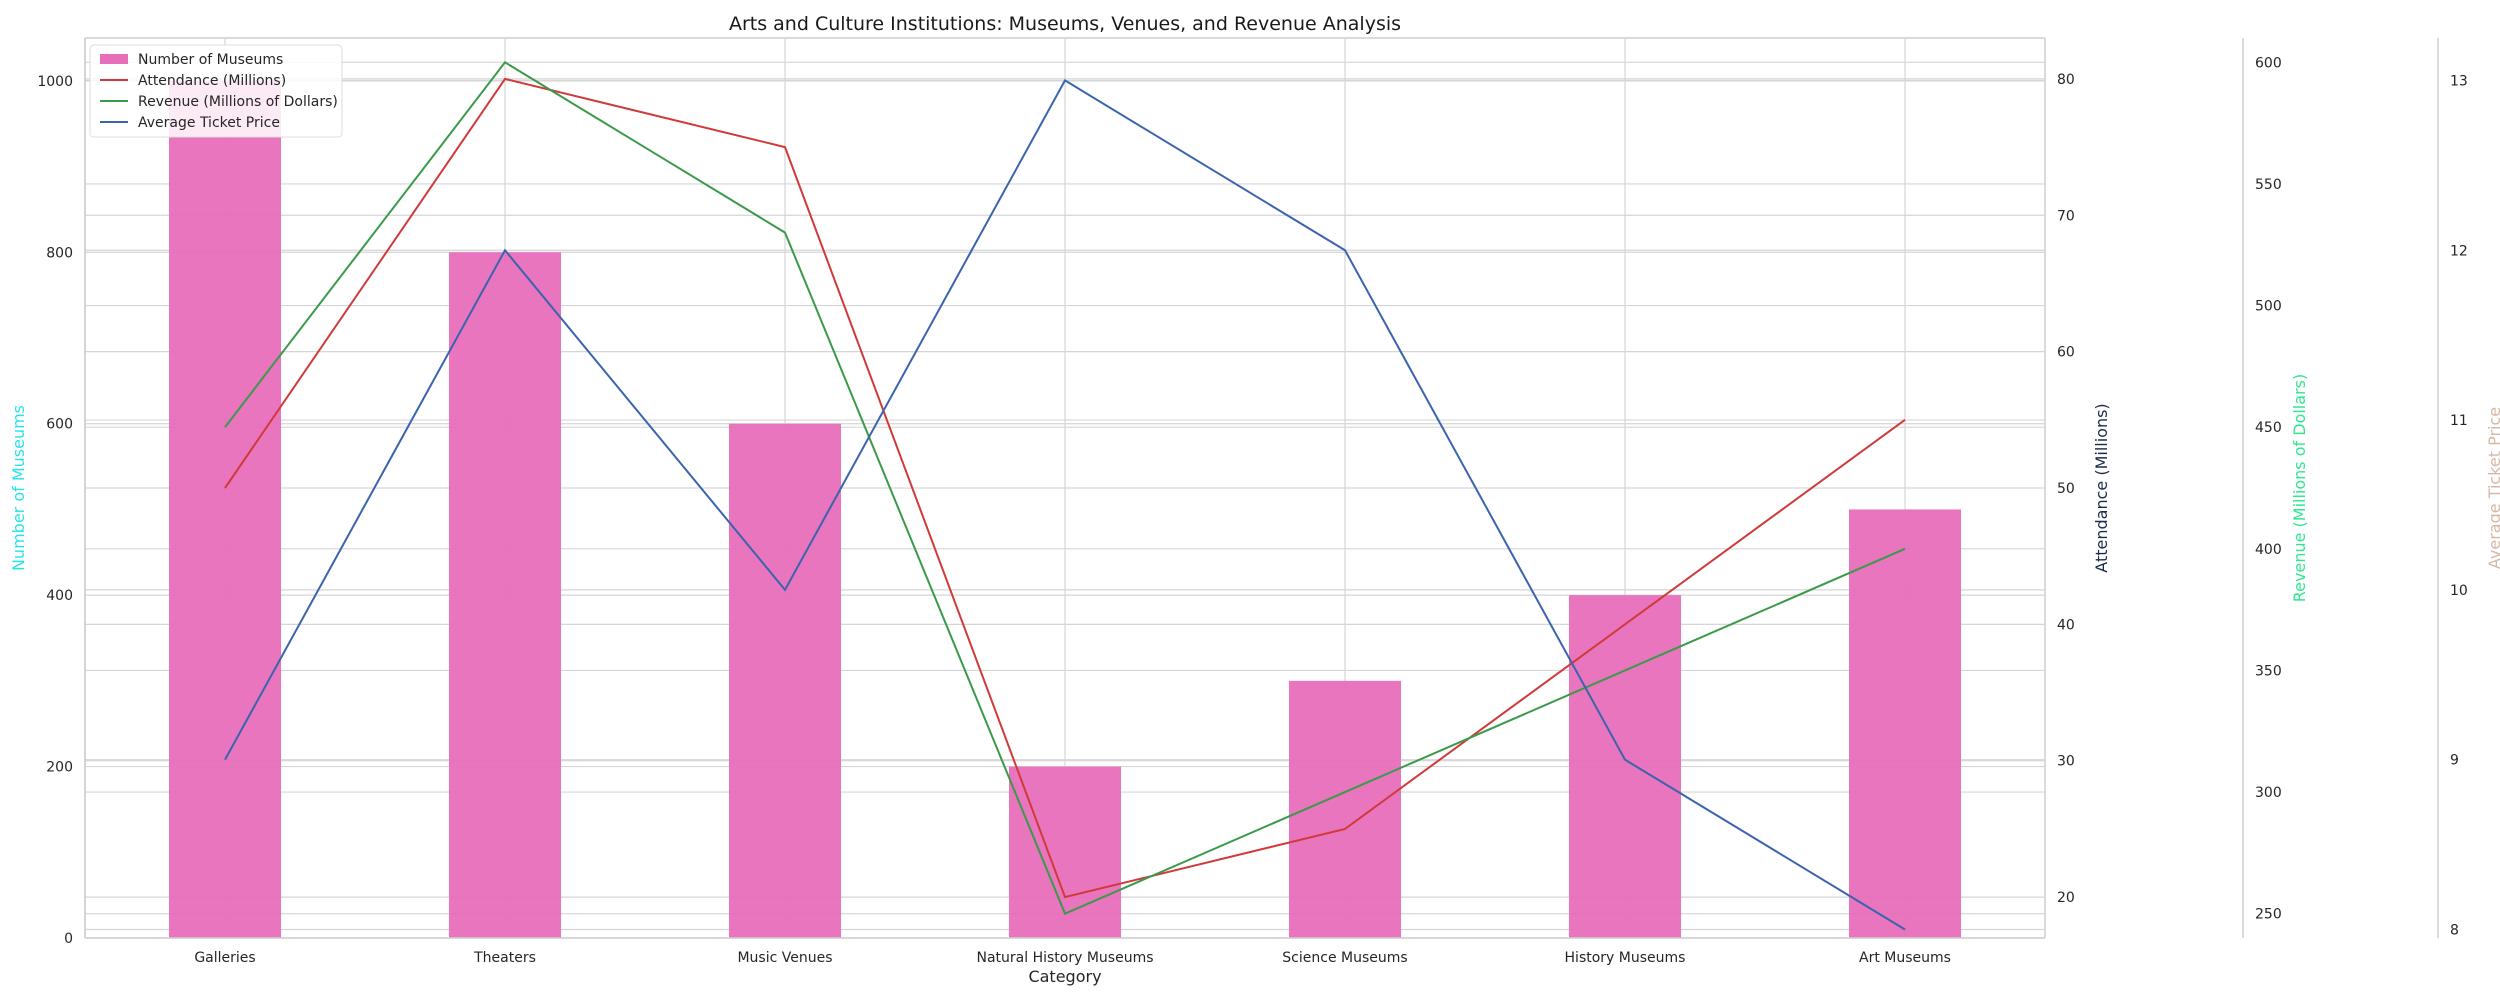  I want to click on y-tick-label-price: 12, so click(2459, 251).